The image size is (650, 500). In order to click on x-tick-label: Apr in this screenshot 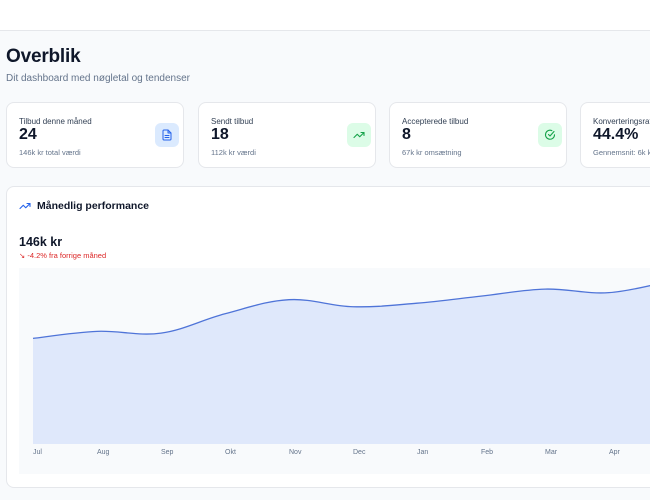, I will do `click(615, 452)`.